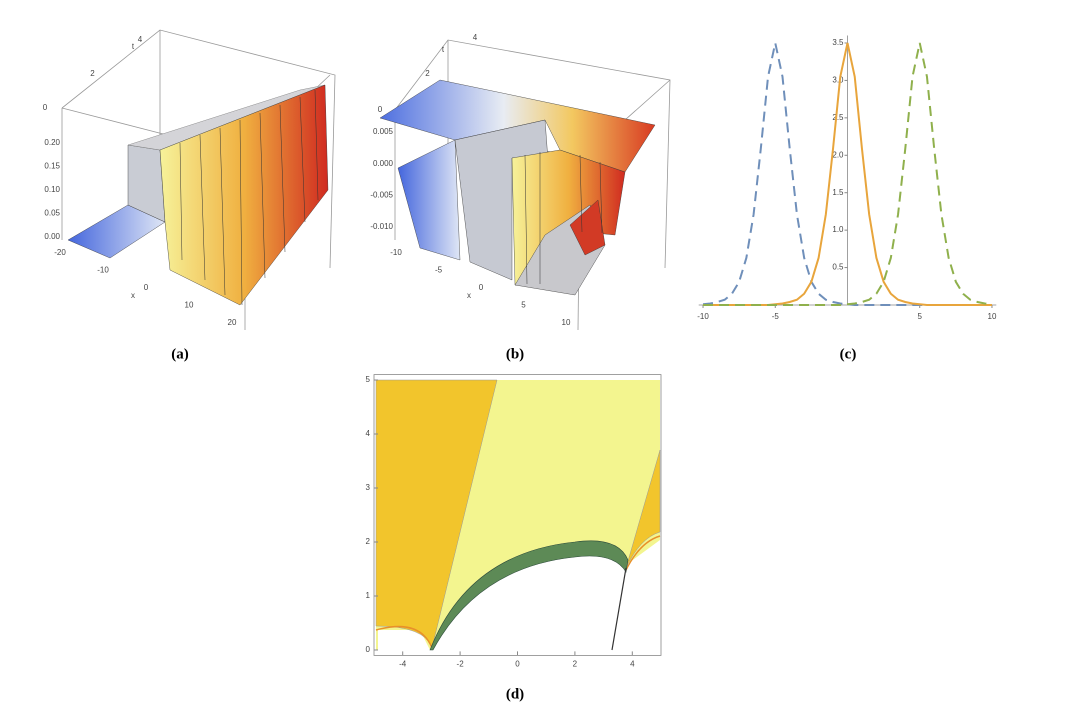 This screenshot has height=715, width=1065. I want to click on panel-label: (c), so click(848, 354).